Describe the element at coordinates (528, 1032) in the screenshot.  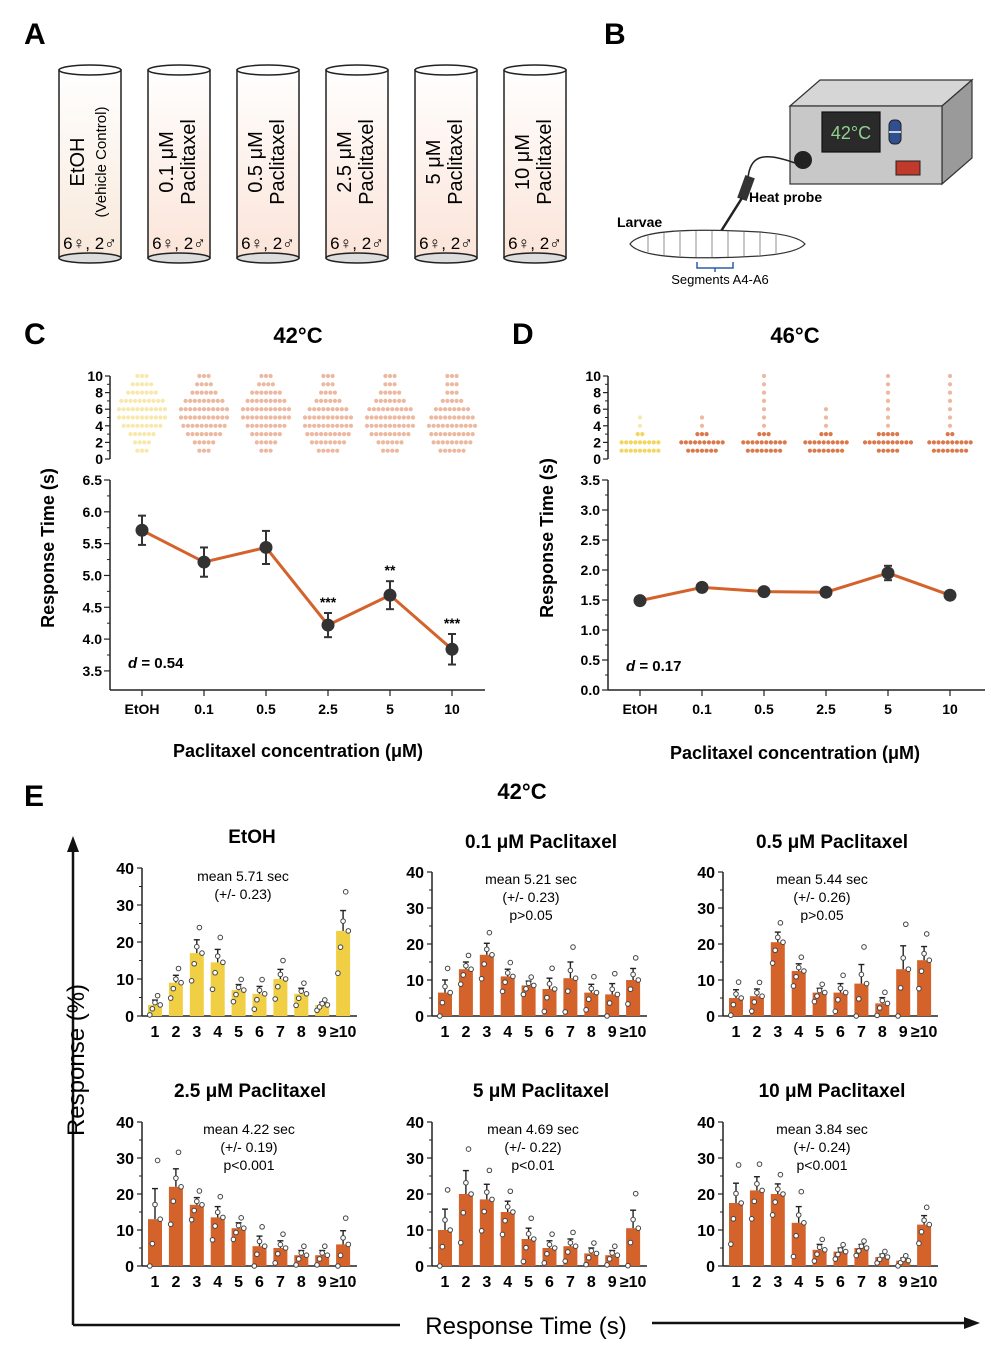
I see `histogram-x-tick: 5` at that location.